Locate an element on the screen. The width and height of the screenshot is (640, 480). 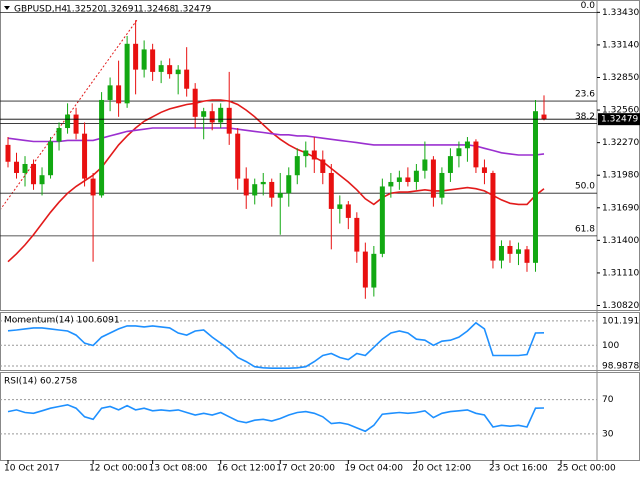
last-price-label: 1.32479 is located at coordinates (619, 120).